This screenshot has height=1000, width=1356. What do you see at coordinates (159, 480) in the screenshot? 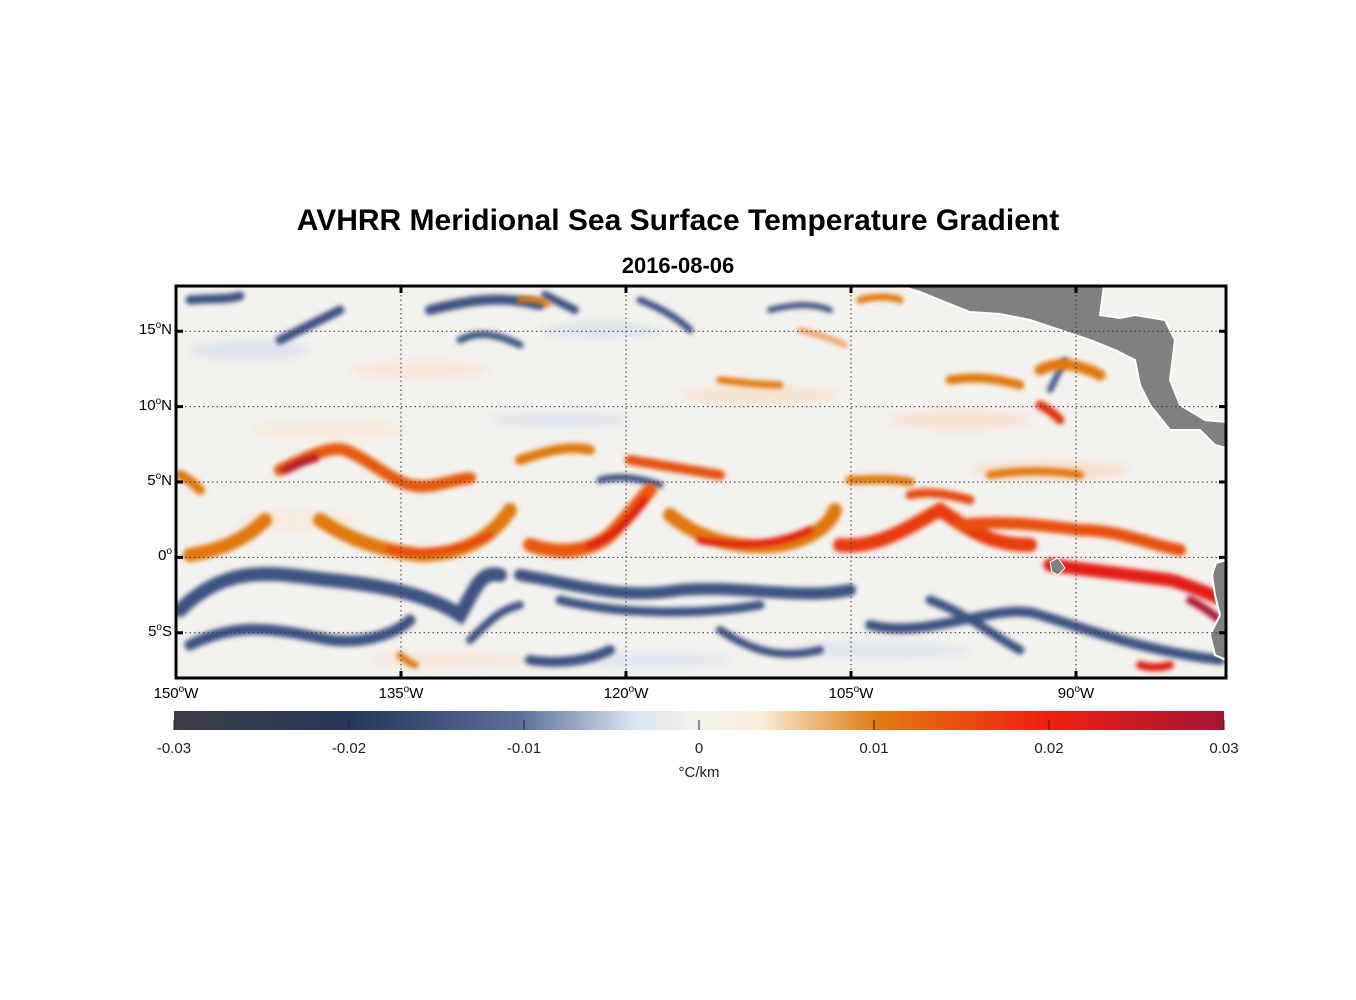
I see `lat-tick-label: 5oN` at bounding box center [159, 480].